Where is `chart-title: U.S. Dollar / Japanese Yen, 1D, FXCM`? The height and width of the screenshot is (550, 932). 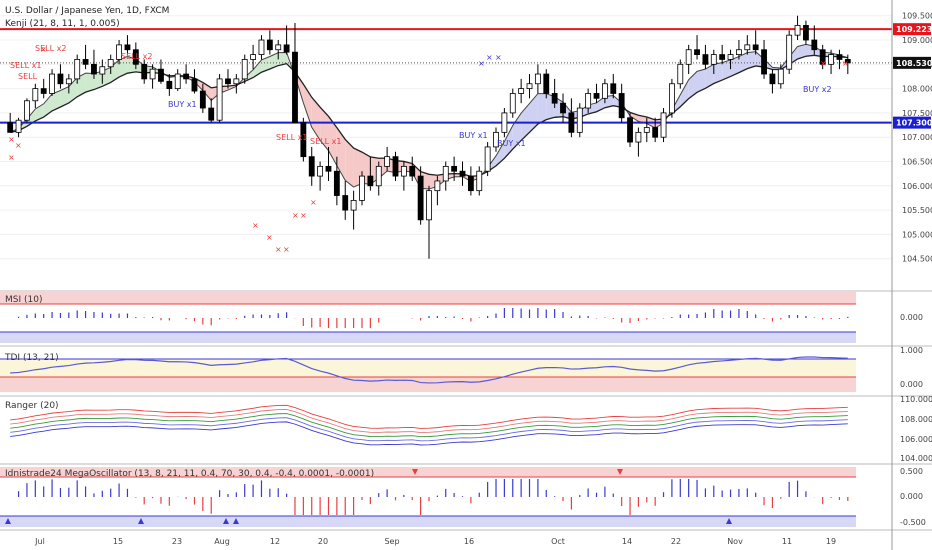
chart-title: U.S. Dollar / Japanese Yen, 1D, FXCM is located at coordinates (87, 11).